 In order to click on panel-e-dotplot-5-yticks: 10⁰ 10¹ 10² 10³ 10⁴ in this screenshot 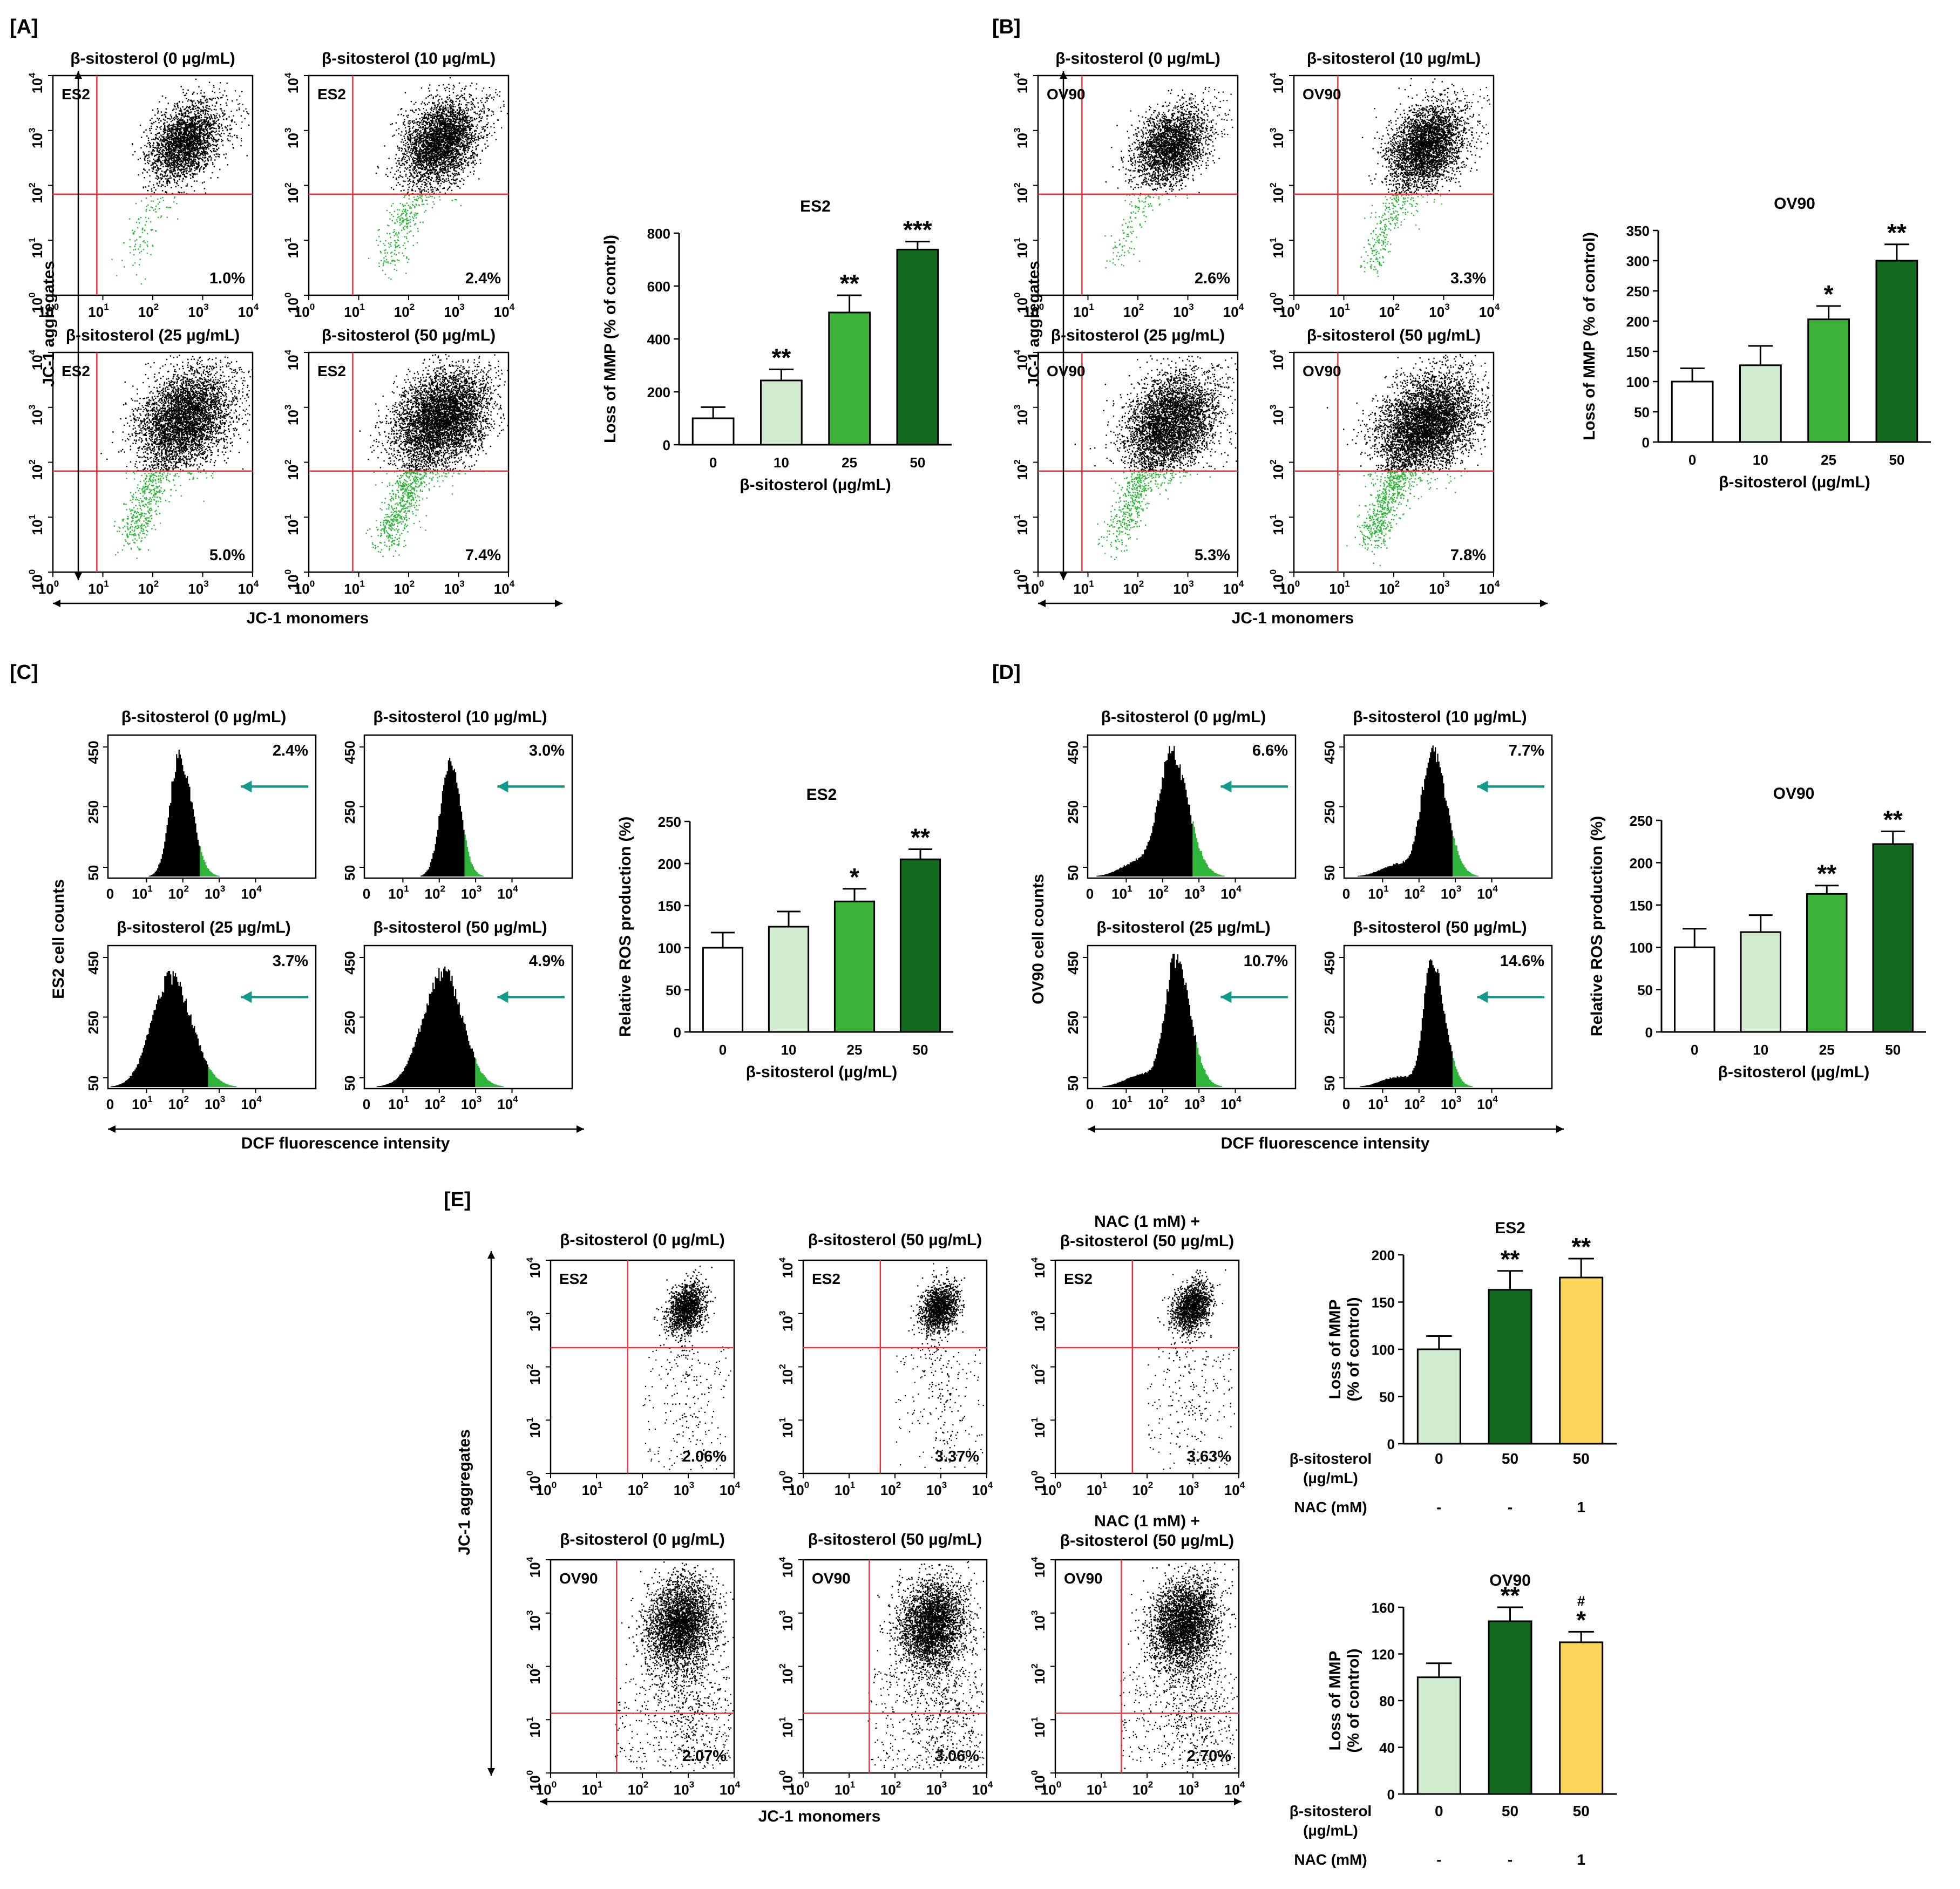, I will do `click(1042, 1674)`.